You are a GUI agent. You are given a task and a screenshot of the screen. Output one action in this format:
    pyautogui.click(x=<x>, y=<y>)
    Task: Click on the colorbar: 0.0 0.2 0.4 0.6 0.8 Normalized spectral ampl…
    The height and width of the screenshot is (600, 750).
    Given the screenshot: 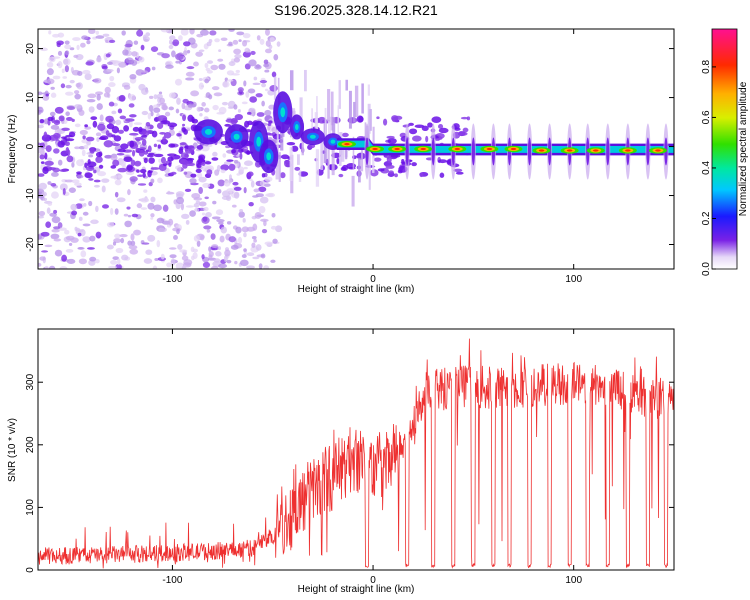 What is the action you would take?
    pyautogui.click(x=725, y=152)
    